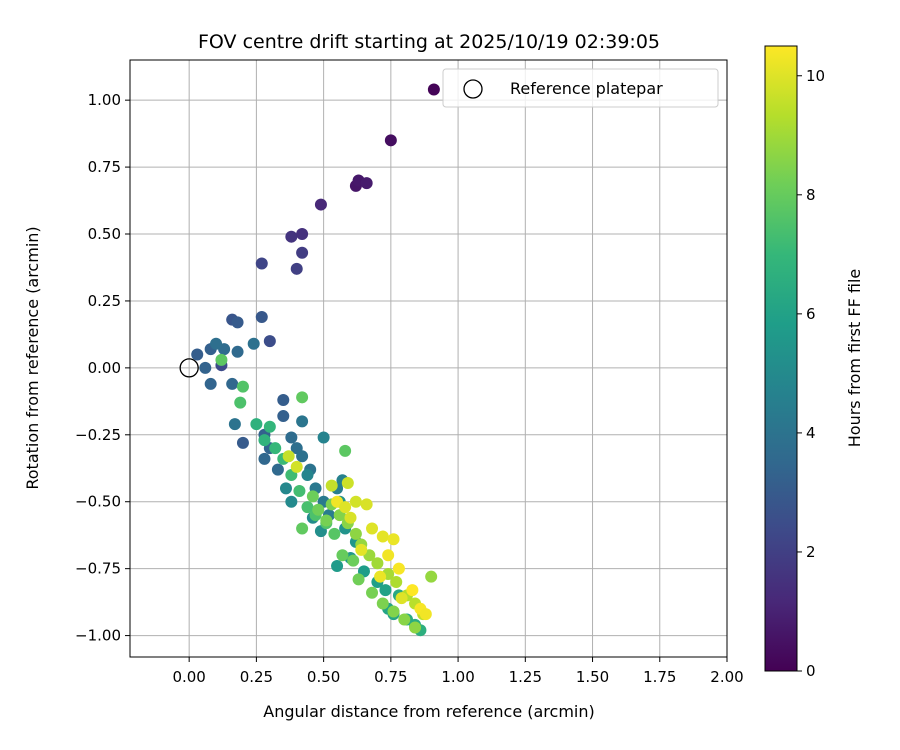 The width and height of the screenshot is (900, 750). I want to click on colorbar-tick-label: 0, so click(811, 671).